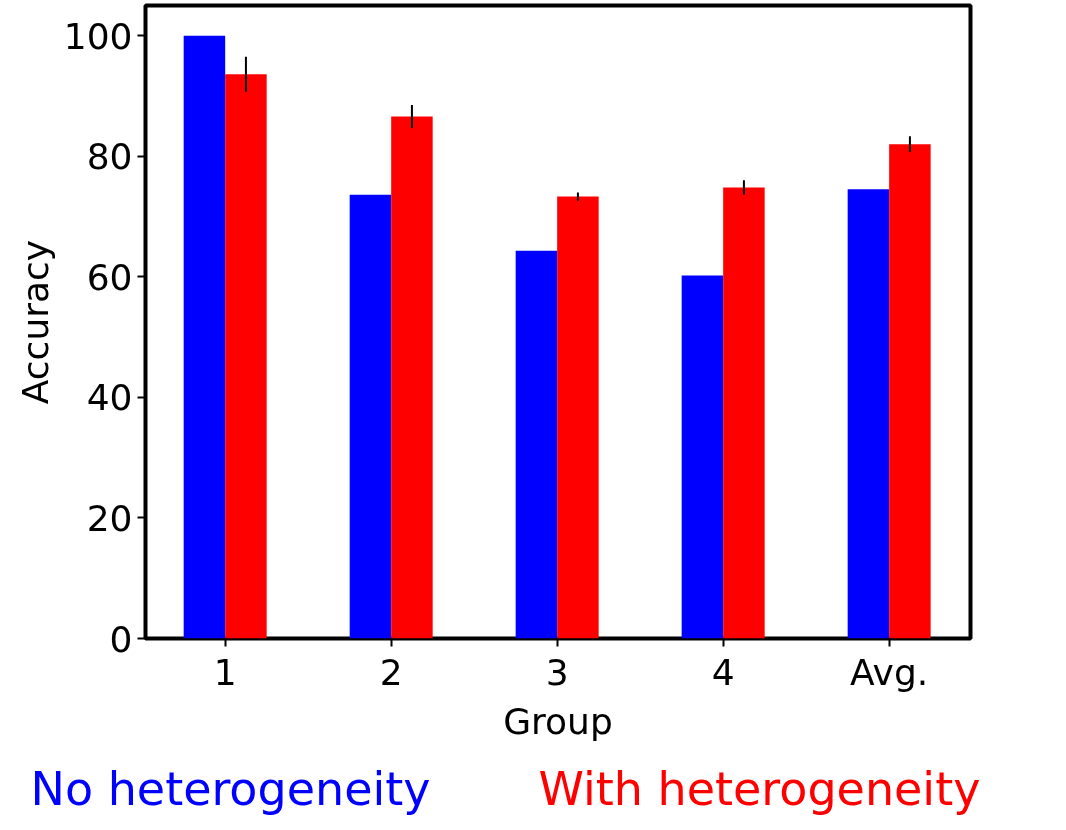  Describe the element at coordinates (889, 672) in the screenshot. I see `x-tick-label: Avg.` at that location.